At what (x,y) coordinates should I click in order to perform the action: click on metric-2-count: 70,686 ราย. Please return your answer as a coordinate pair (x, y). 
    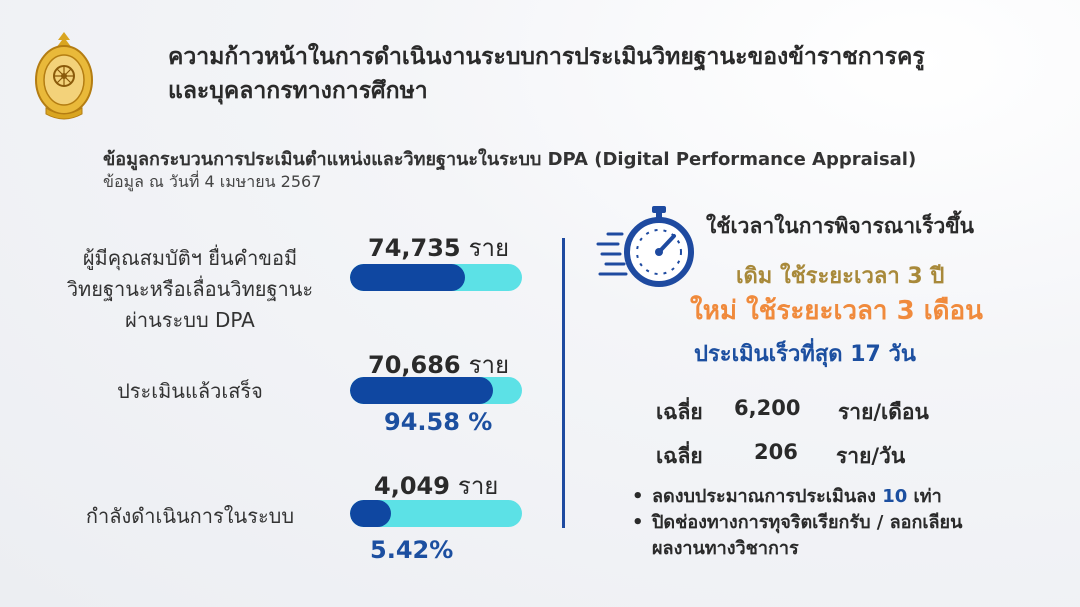
    Looking at the image, I should click on (438, 364).